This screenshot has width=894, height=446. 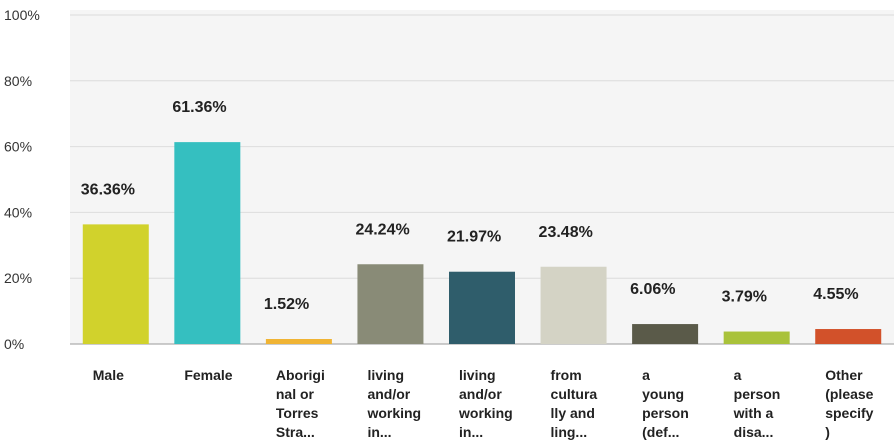 I want to click on data-label: 21.97%, so click(x=474, y=237).